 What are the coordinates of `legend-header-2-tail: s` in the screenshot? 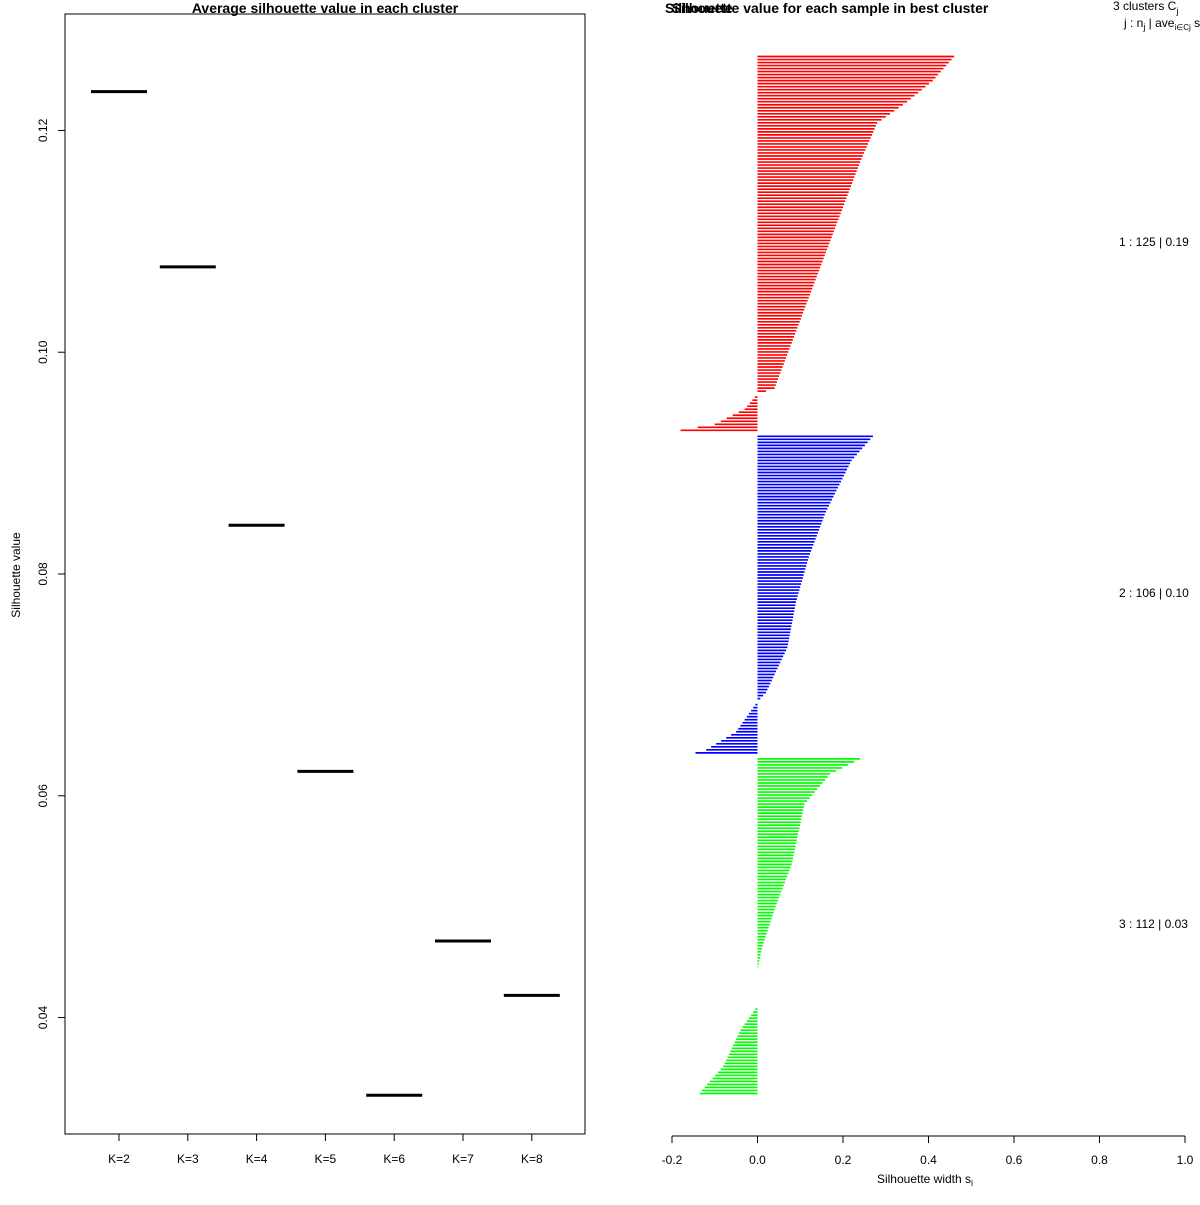 It's located at (1195, 23).